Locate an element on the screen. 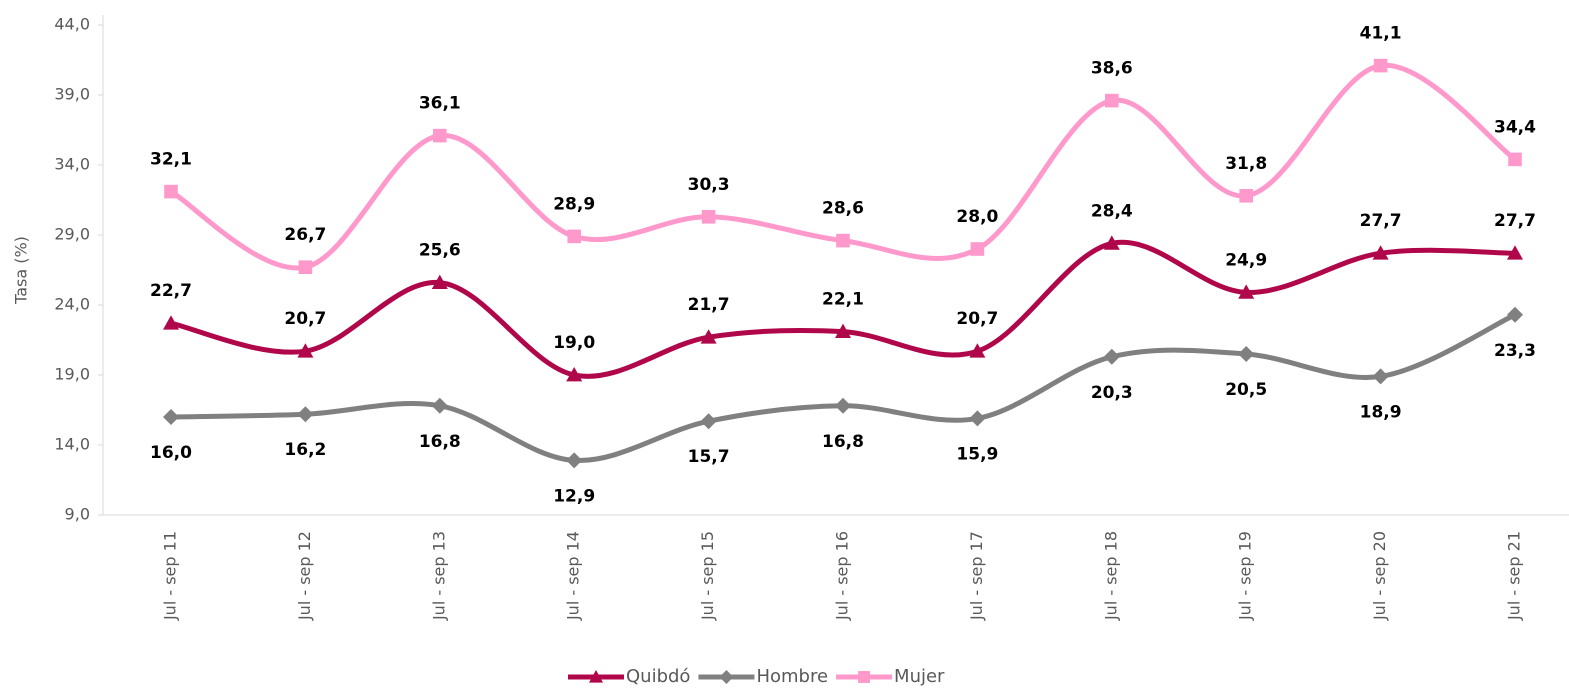 The height and width of the screenshot is (689, 1569). x-tick-label: Jul - sep 14 is located at coordinates (573, 576).